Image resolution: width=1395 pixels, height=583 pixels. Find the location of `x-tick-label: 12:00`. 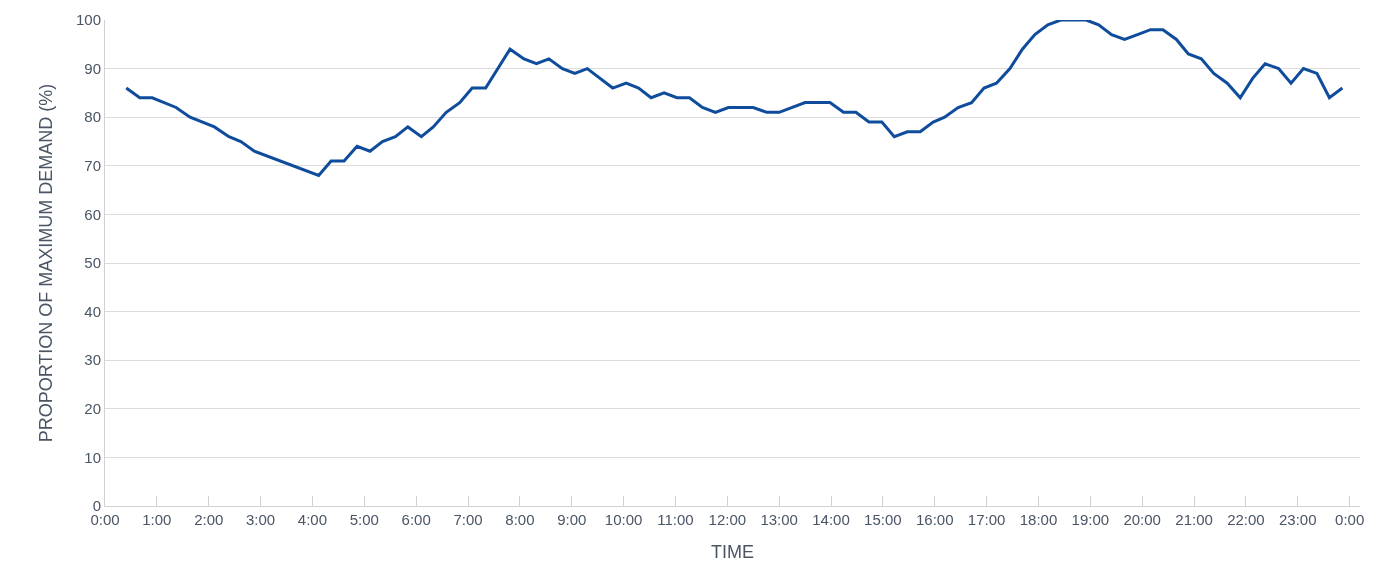

x-tick-label: 12:00 is located at coordinates (727, 519).